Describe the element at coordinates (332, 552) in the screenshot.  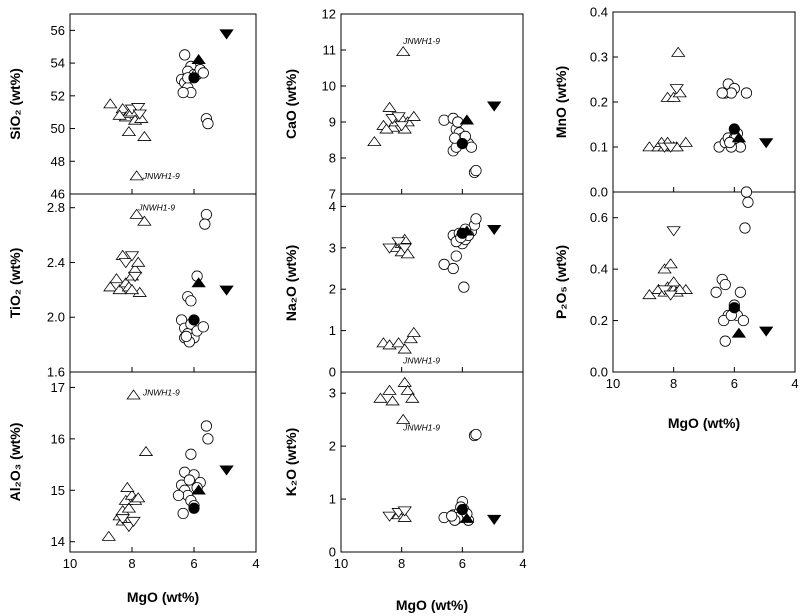
I see `y-tick-label: 0` at that location.